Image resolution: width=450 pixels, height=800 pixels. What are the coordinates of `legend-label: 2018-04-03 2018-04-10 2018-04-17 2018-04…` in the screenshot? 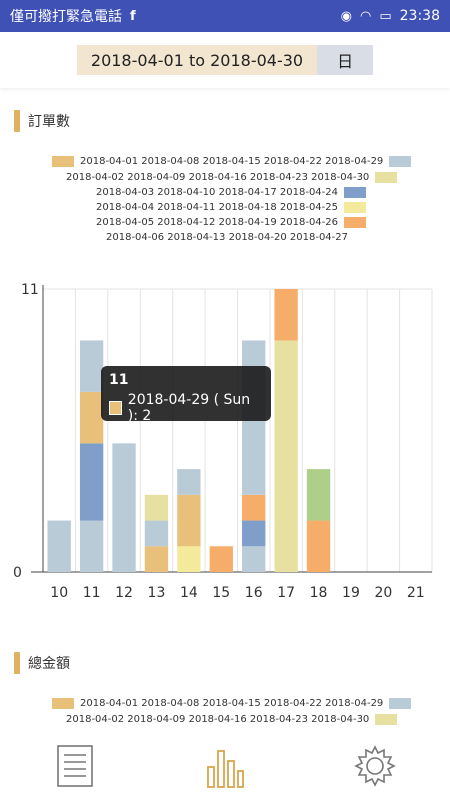 It's located at (217, 192).